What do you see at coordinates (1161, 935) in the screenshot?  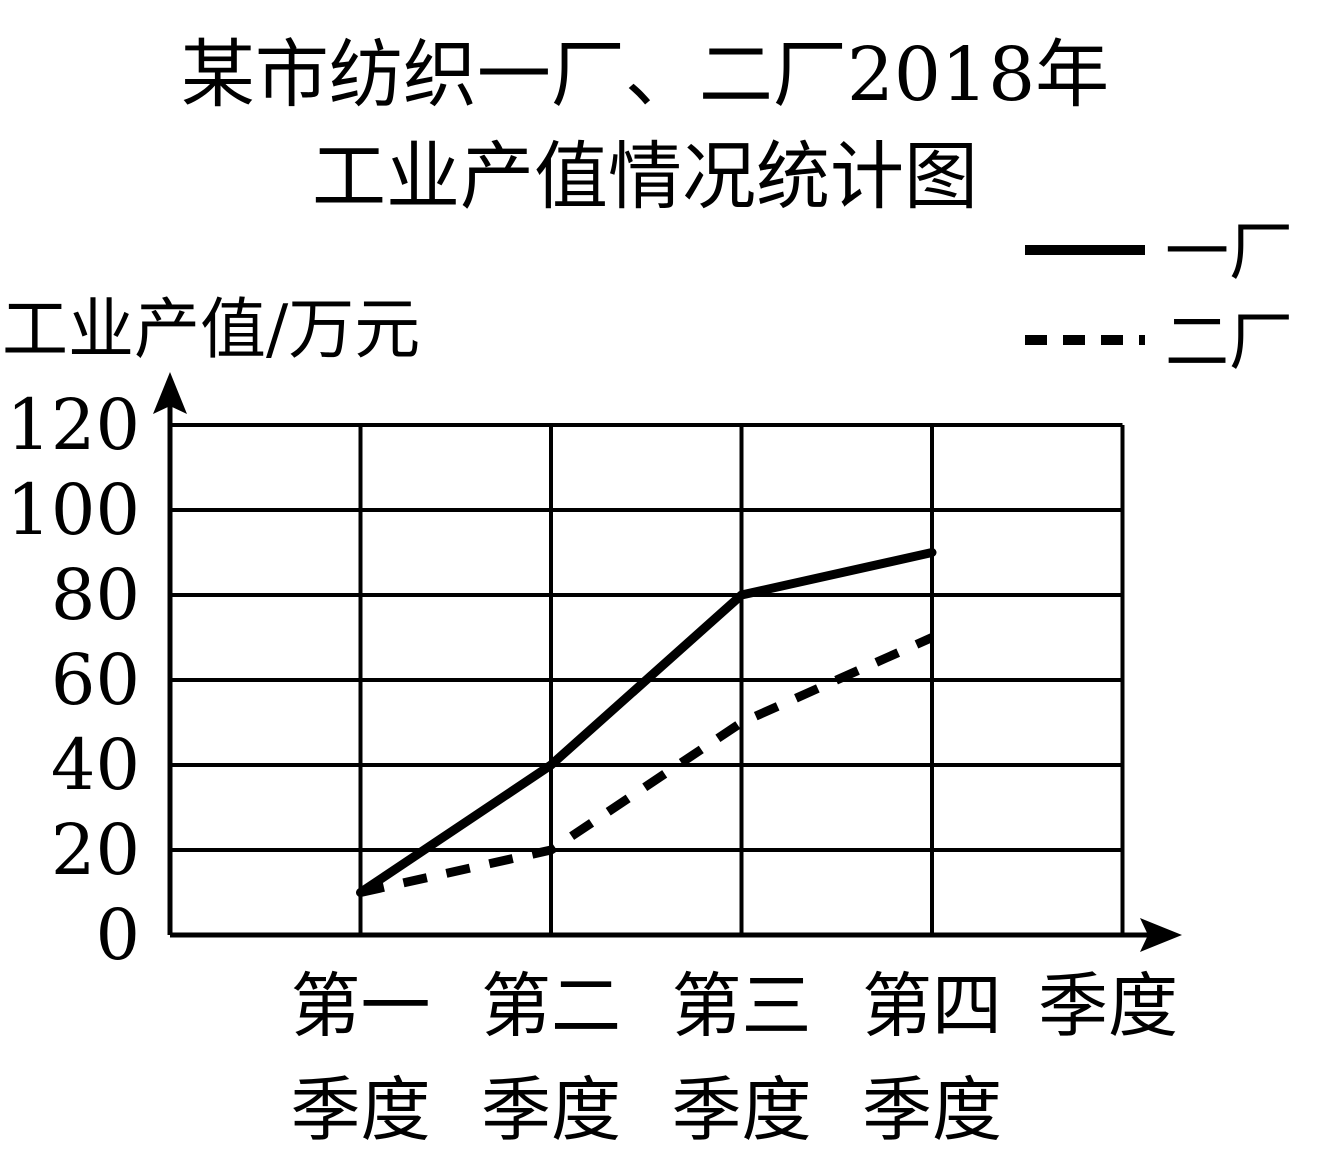 I see `x-axis-arrow` at bounding box center [1161, 935].